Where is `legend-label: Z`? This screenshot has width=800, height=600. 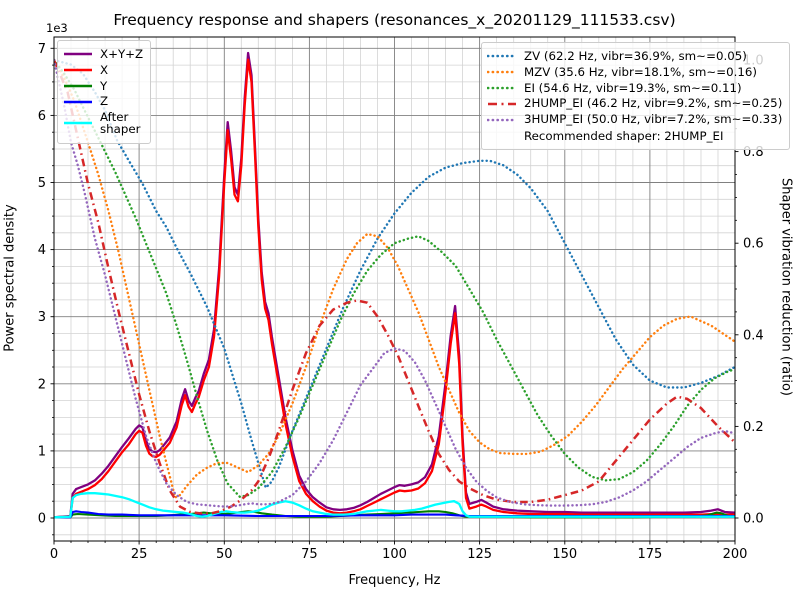 legend-label: Z is located at coordinates (104, 101).